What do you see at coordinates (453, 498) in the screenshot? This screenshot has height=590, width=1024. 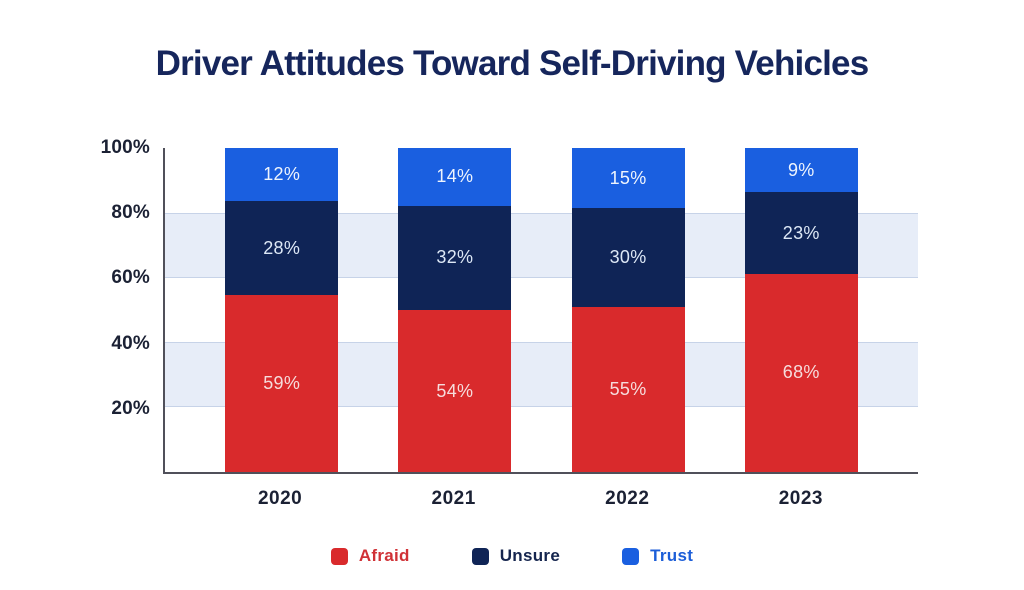 I see `x-axis-label-2021: 2021` at bounding box center [453, 498].